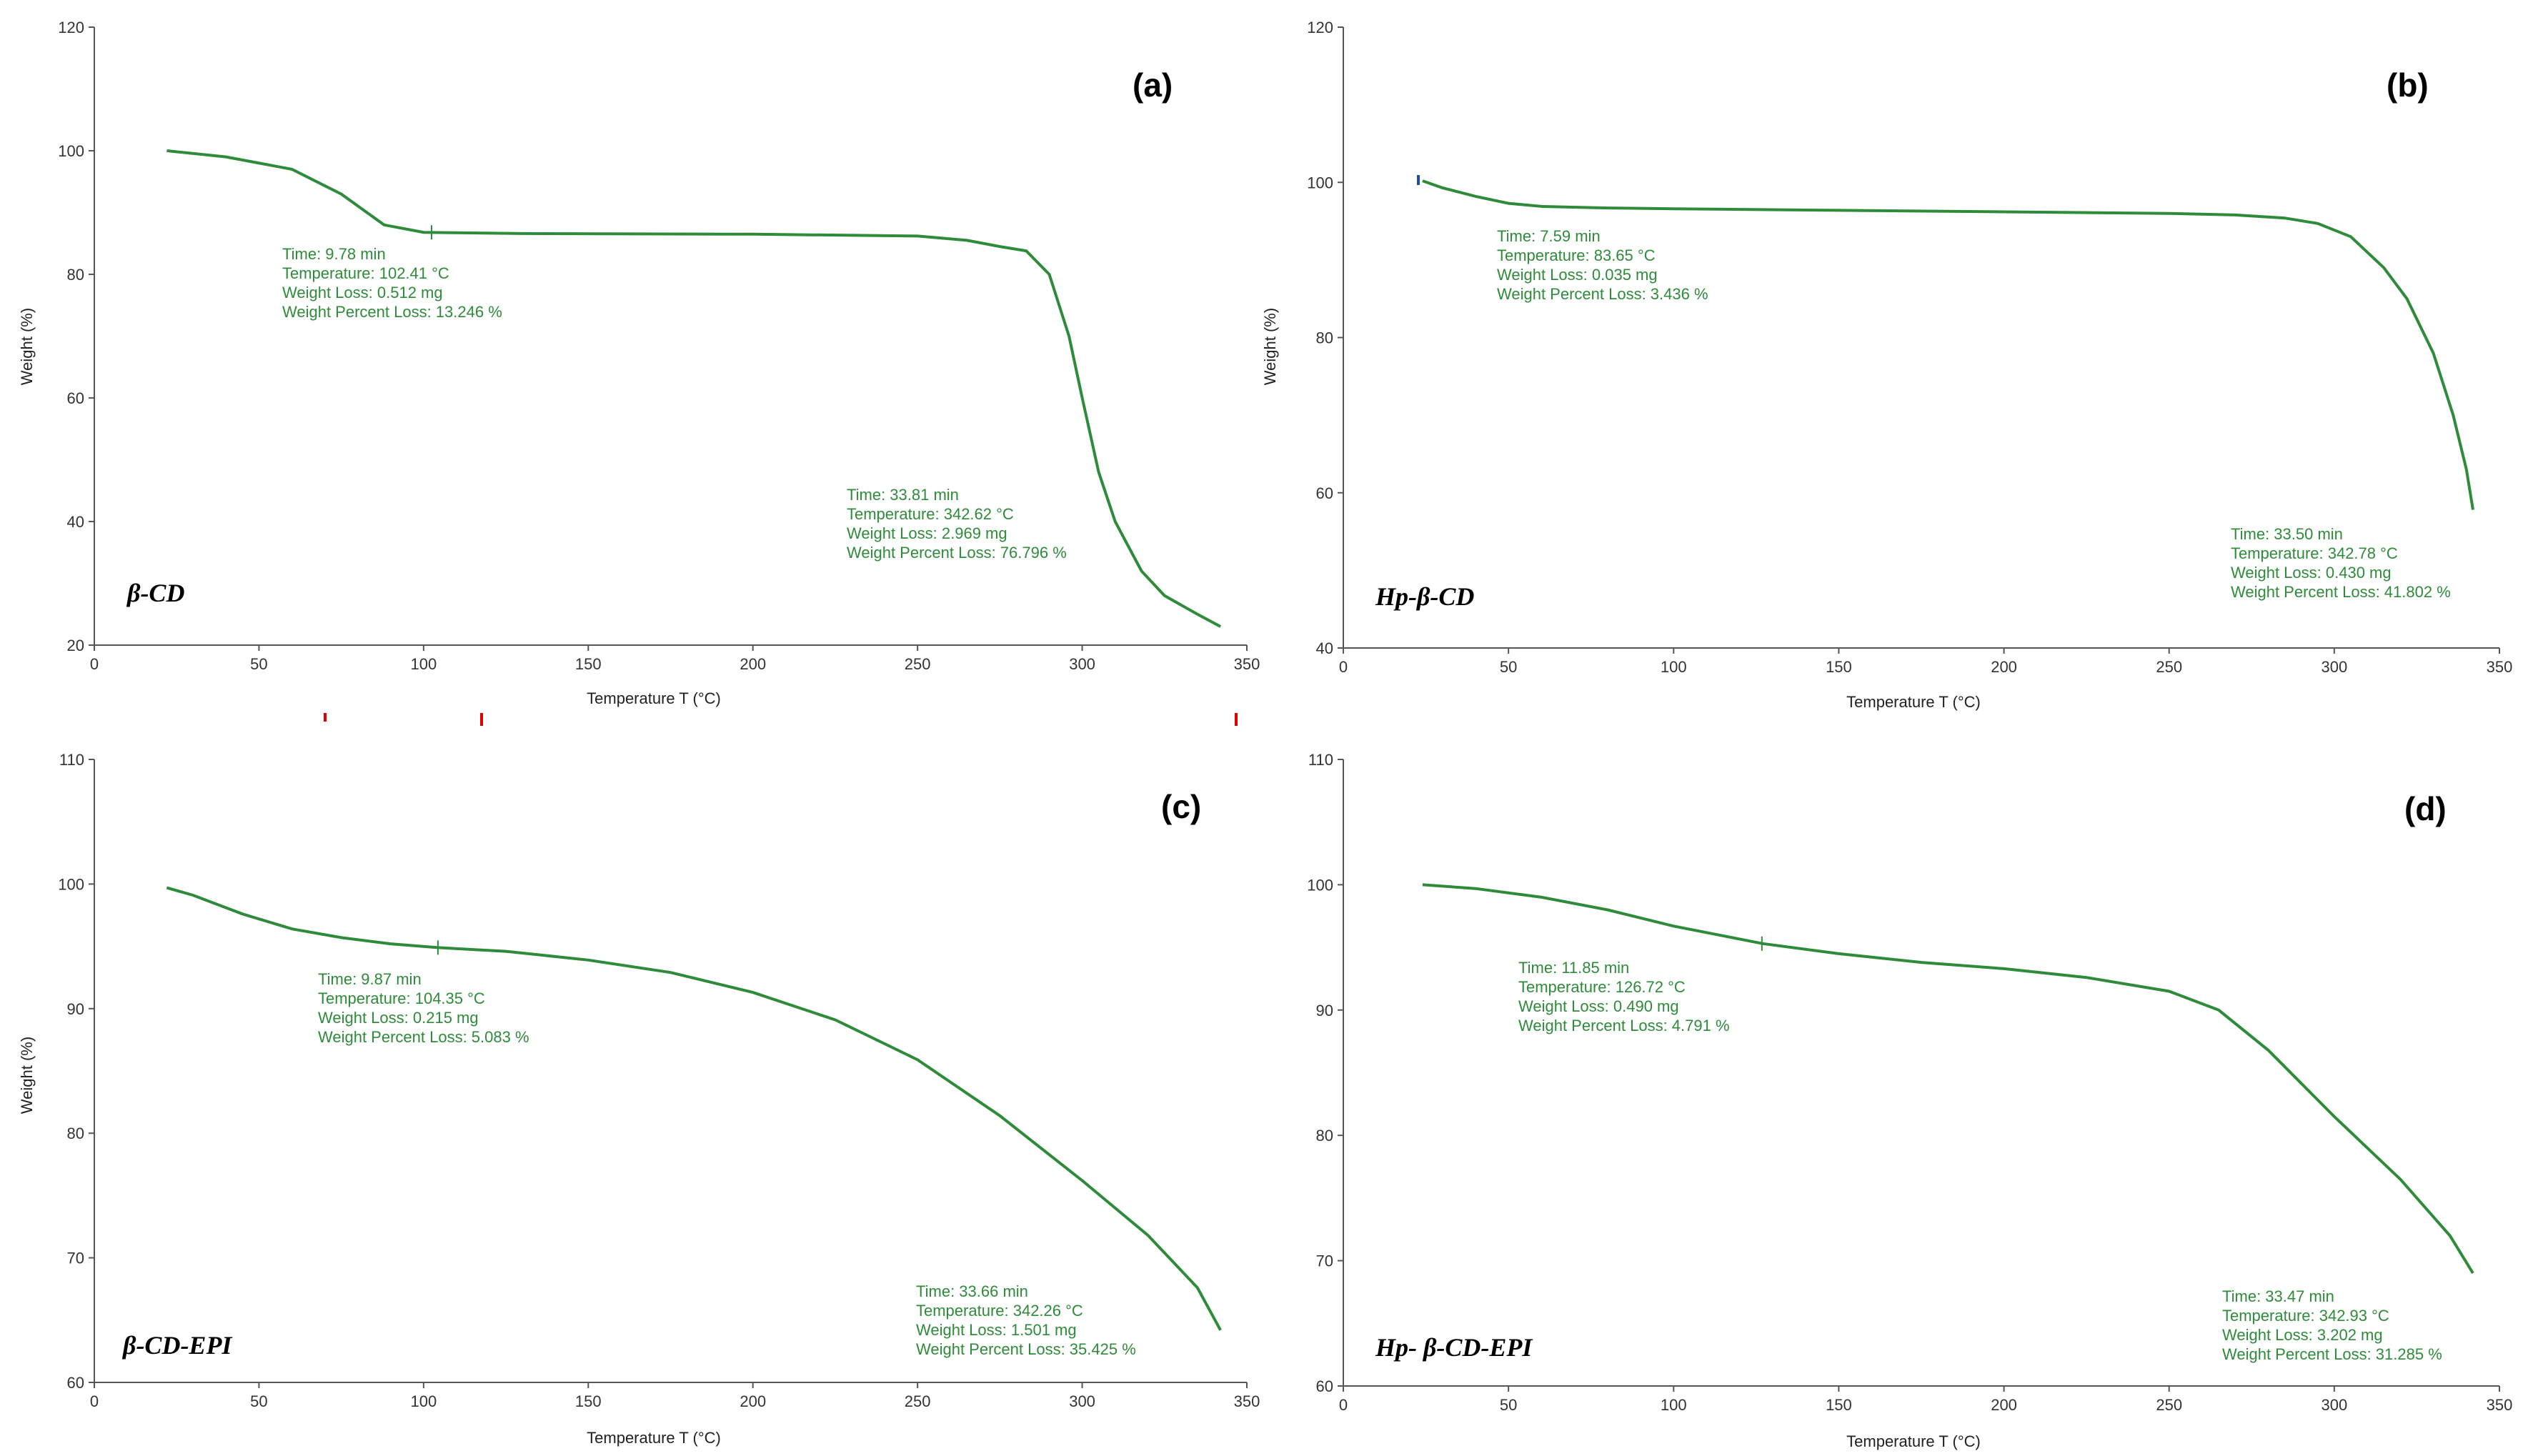 The width and height of the screenshot is (2528, 1456). What do you see at coordinates (424, 1401) in the screenshot?
I see `x-tick-label-c-2: 100` at bounding box center [424, 1401].